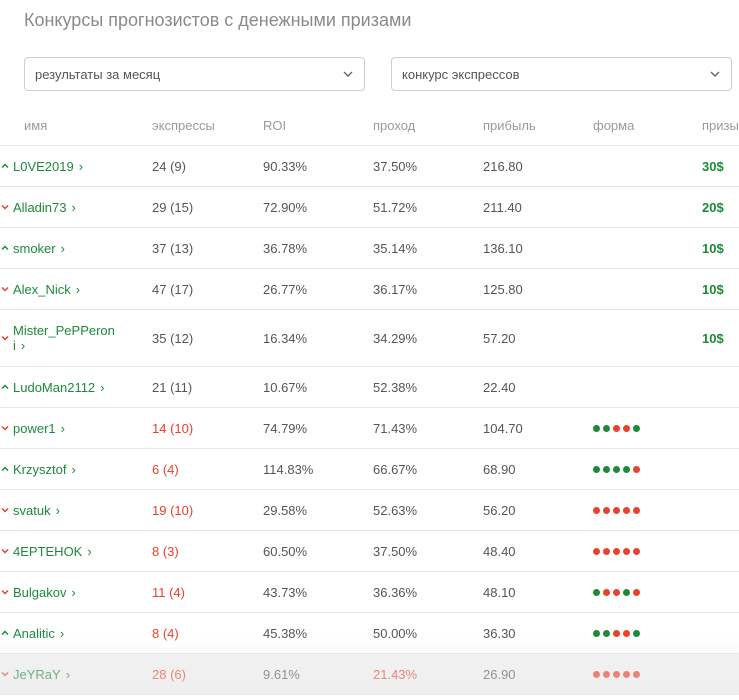 The image size is (739, 700). What do you see at coordinates (395, 248) in the screenshot?
I see `pass-cell: 35.14%` at bounding box center [395, 248].